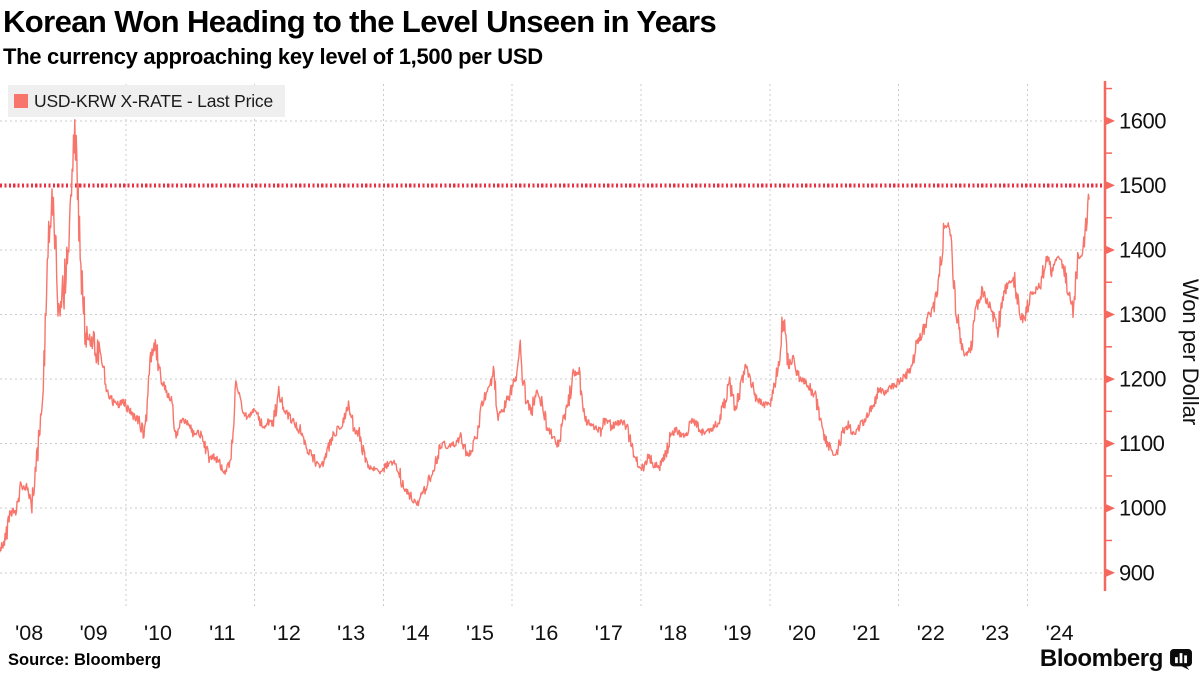 The width and height of the screenshot is (1200, 675). Describe the element at coordinates (1101, 658) in the screenshot. I see `bloomberg-logo-text: Bloomberg` at that location.